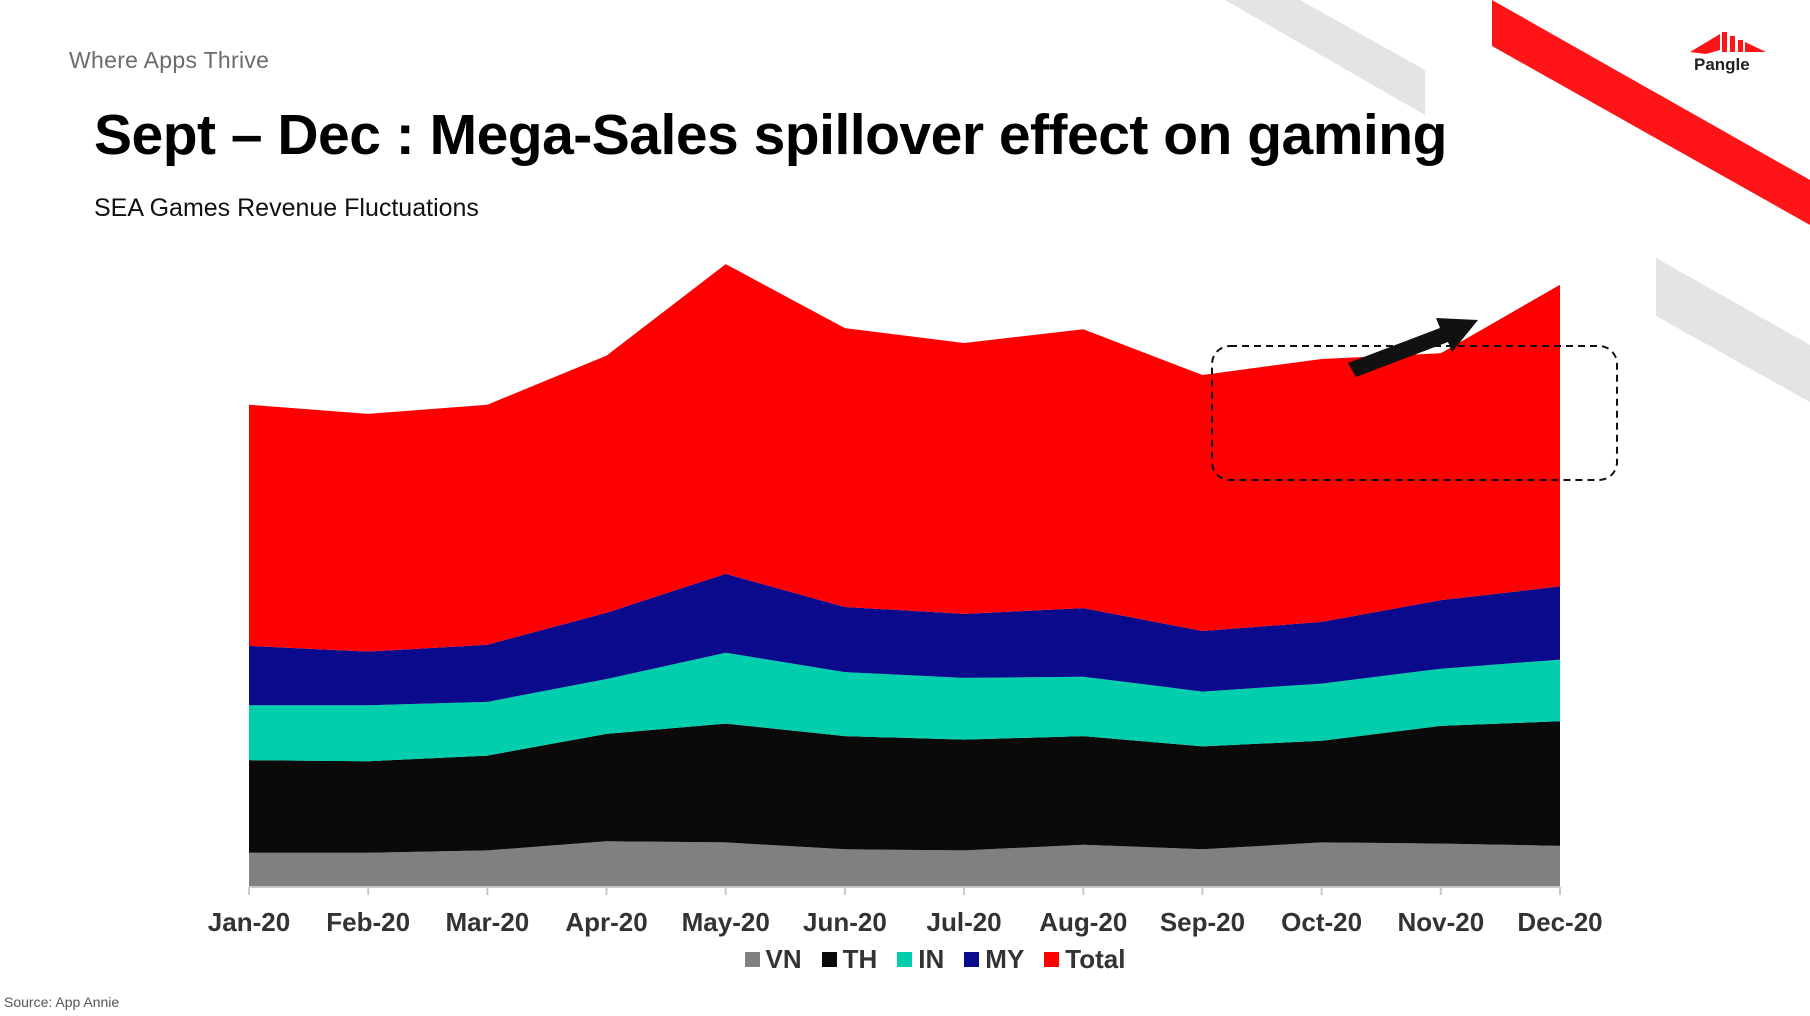 This screenshot has width=1810, height=1016. Describe the element at coordinates (1413, 347) in the screenshot. I see `trend-arrow-icon` at that location.